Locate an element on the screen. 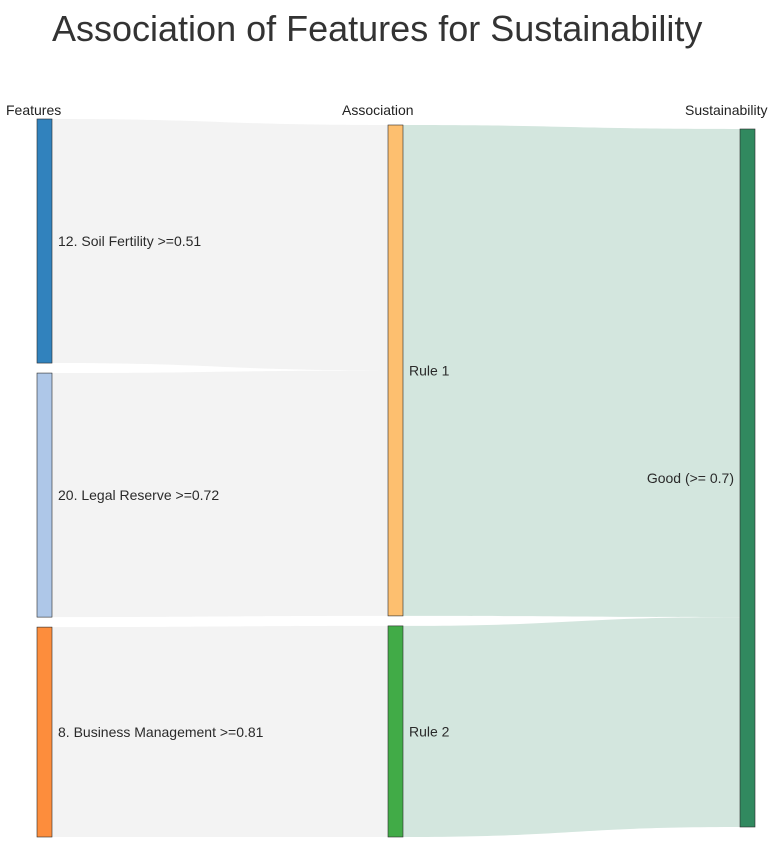  node-legal is located at coordinates (44, 495).